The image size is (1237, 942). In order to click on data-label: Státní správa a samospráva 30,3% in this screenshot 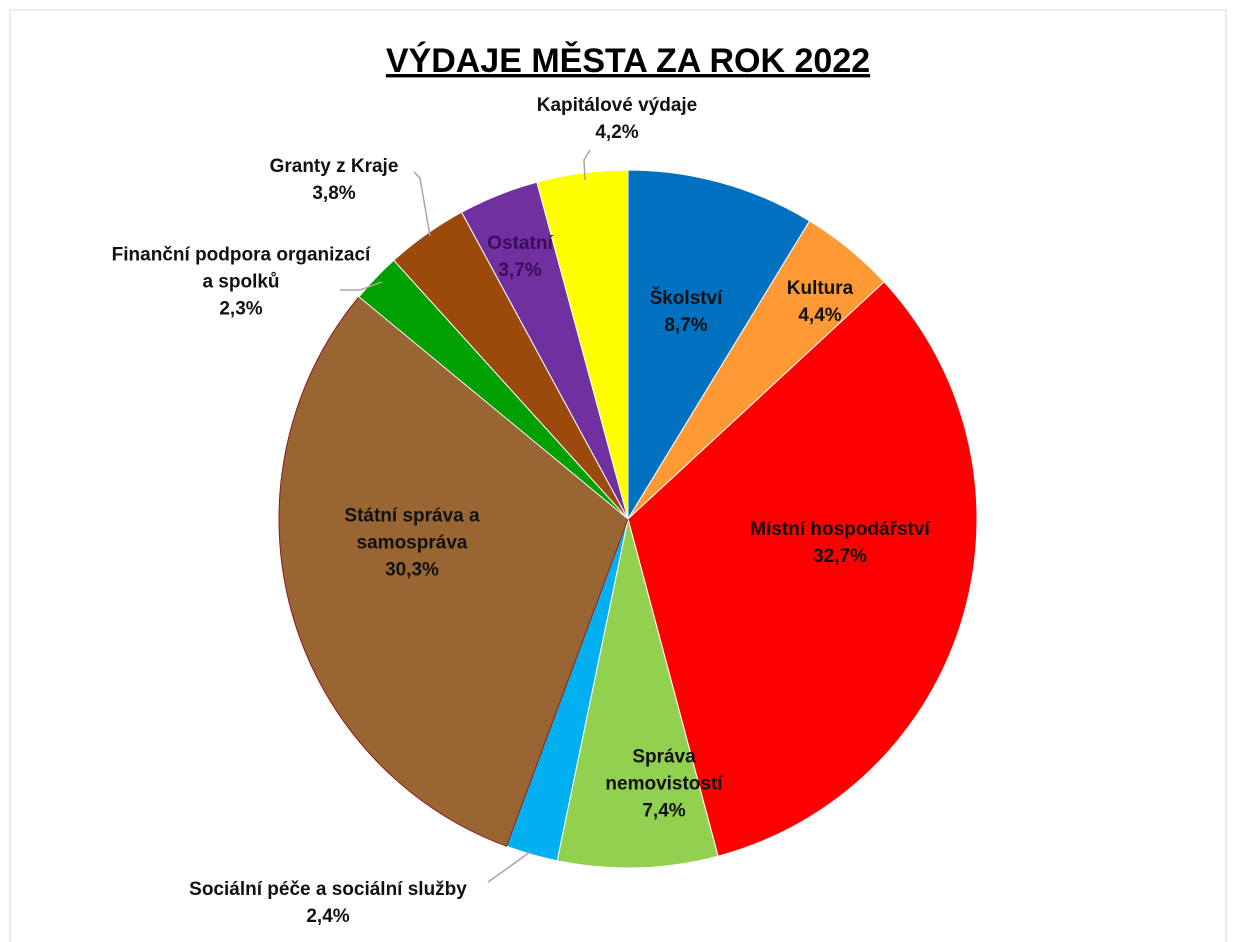, I will do `click(412, 543)`.